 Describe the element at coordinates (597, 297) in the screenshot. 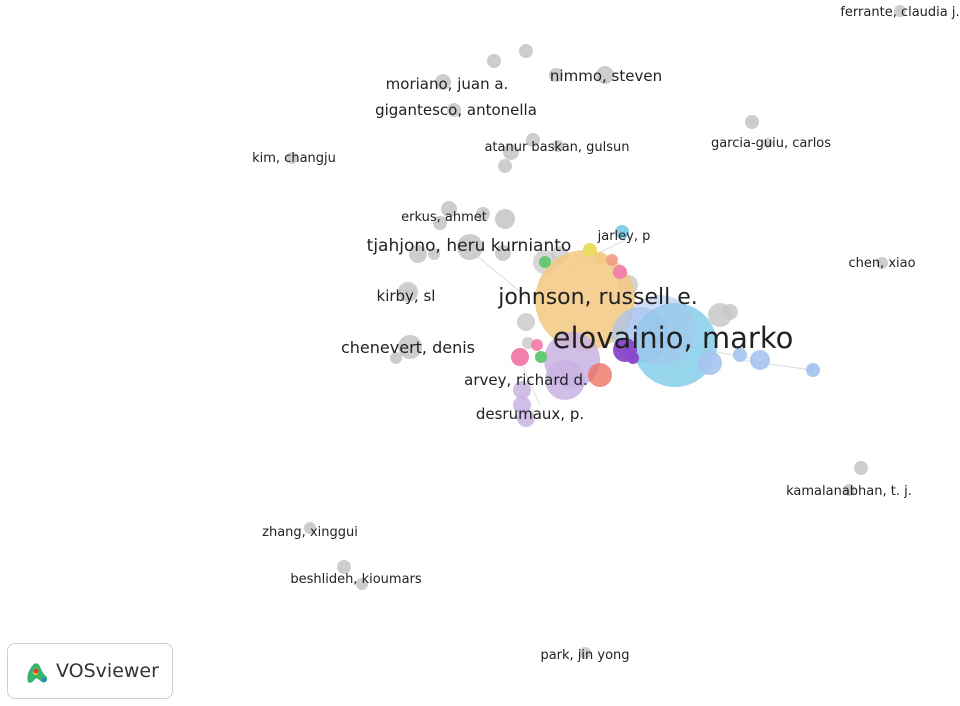

I see `author-label: johnson, russell e.` at that location.